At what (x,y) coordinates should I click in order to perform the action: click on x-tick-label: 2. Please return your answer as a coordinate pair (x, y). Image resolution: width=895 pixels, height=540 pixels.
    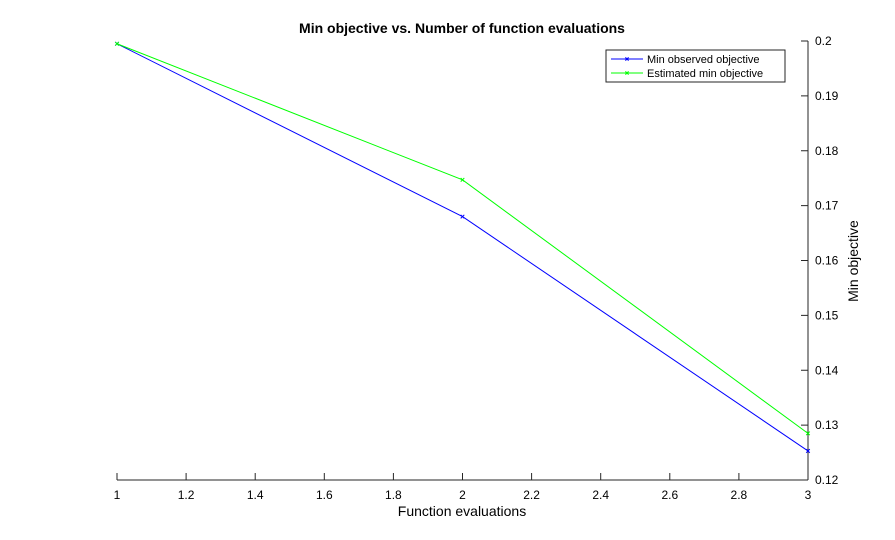
    Looking at the image, I should click on (462, 495).